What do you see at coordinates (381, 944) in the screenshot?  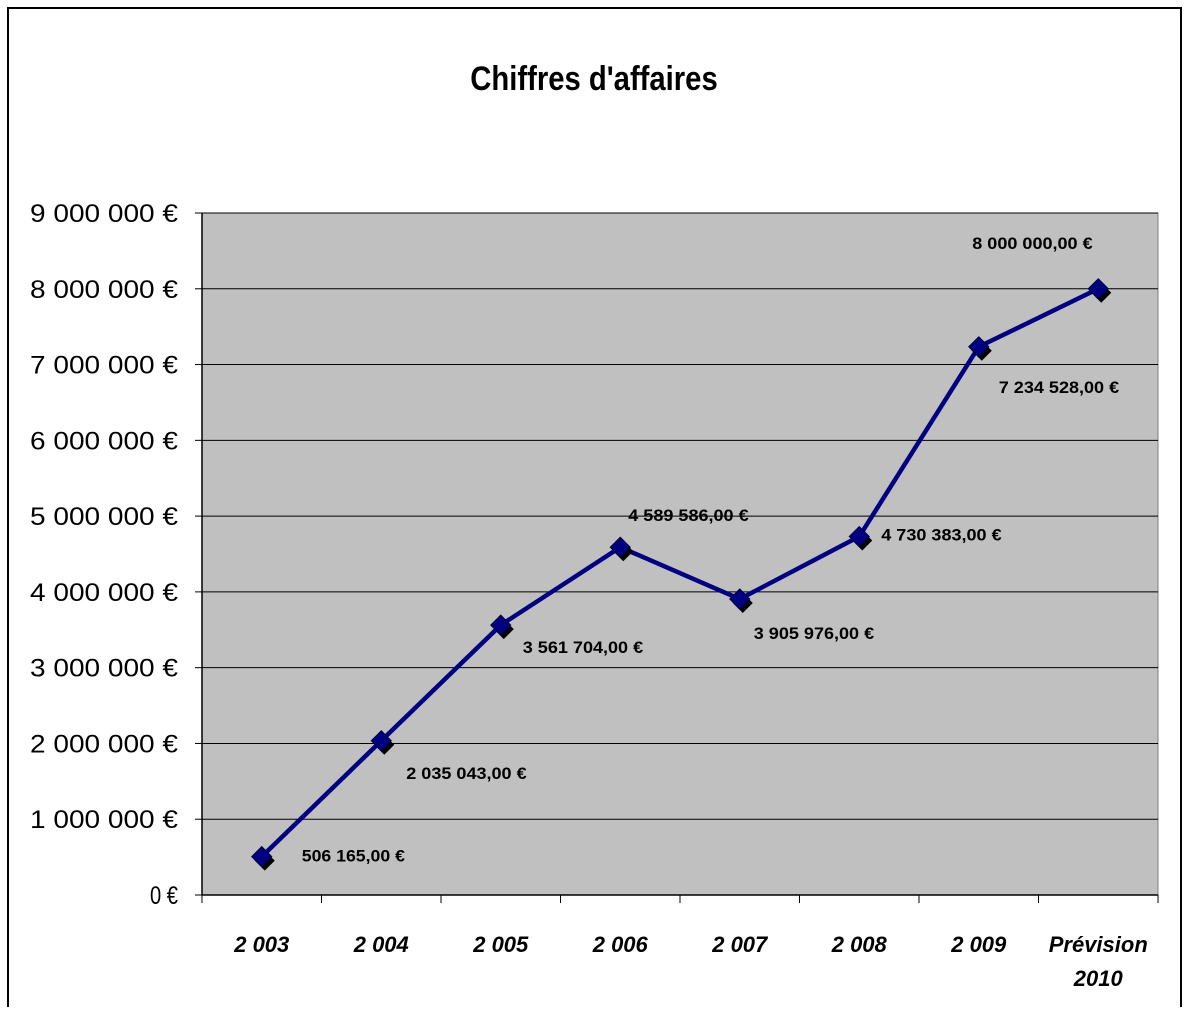 I see `x-tick-label: 2 004` at bounding box center [381, 944].